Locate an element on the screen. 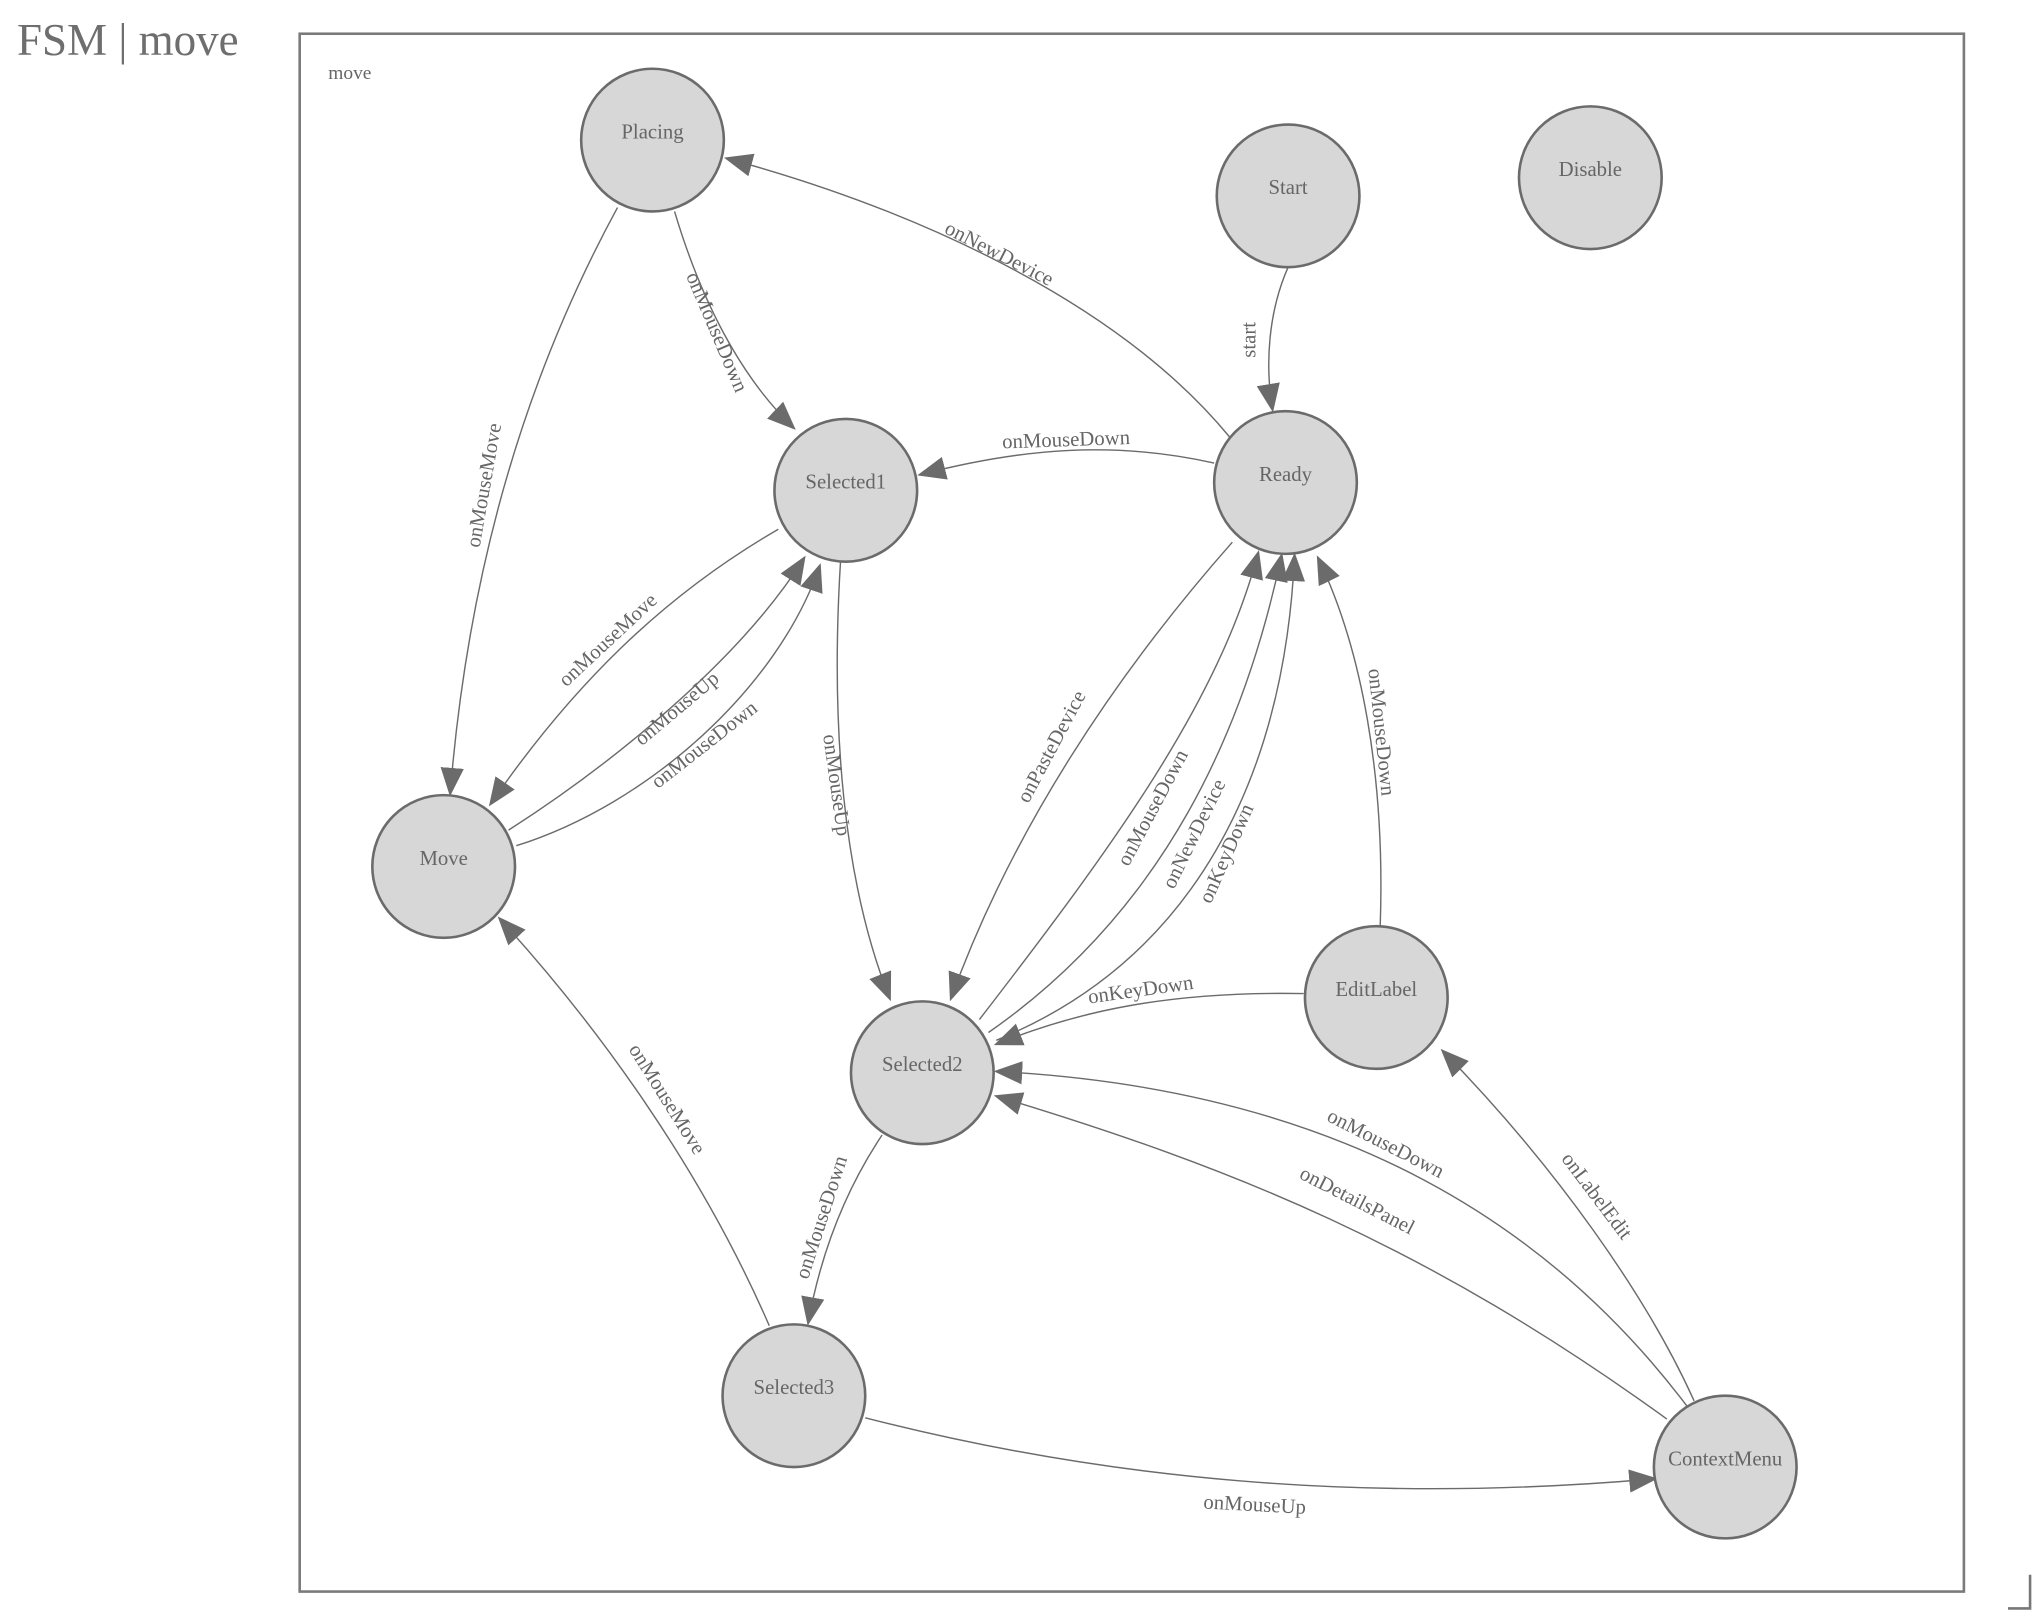  frame-label: move is located at coordinates (349, 73).